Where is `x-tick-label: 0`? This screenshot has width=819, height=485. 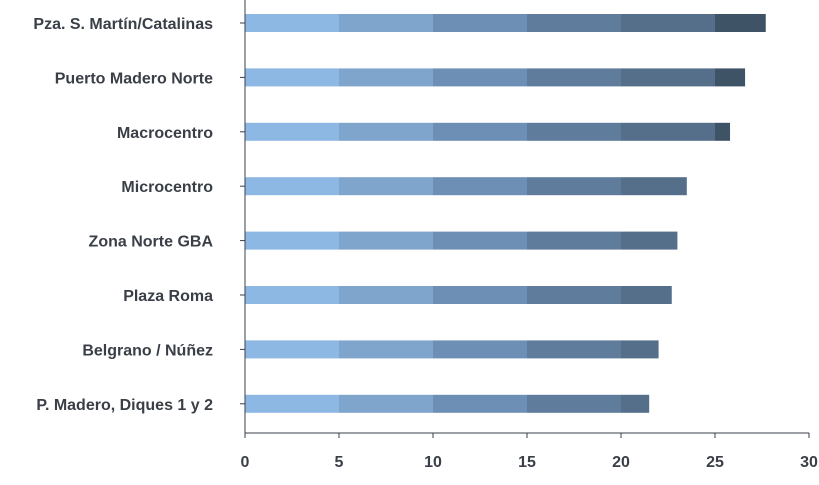
x-tick-label: 0 is located at coordinates (245, 462).